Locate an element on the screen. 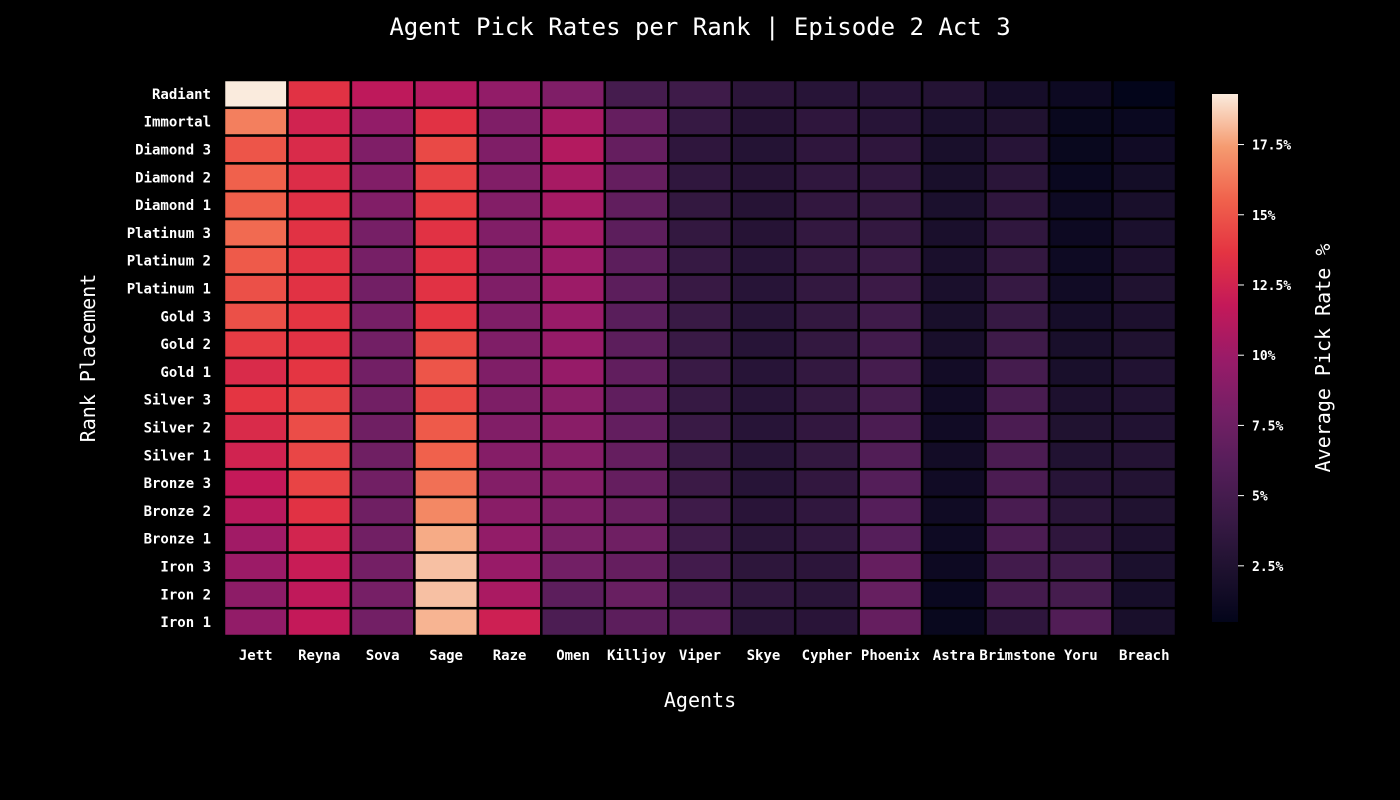 The image size is (1400, 800). y-tick-label: Silver 1 is located at coordinates (177, 456).